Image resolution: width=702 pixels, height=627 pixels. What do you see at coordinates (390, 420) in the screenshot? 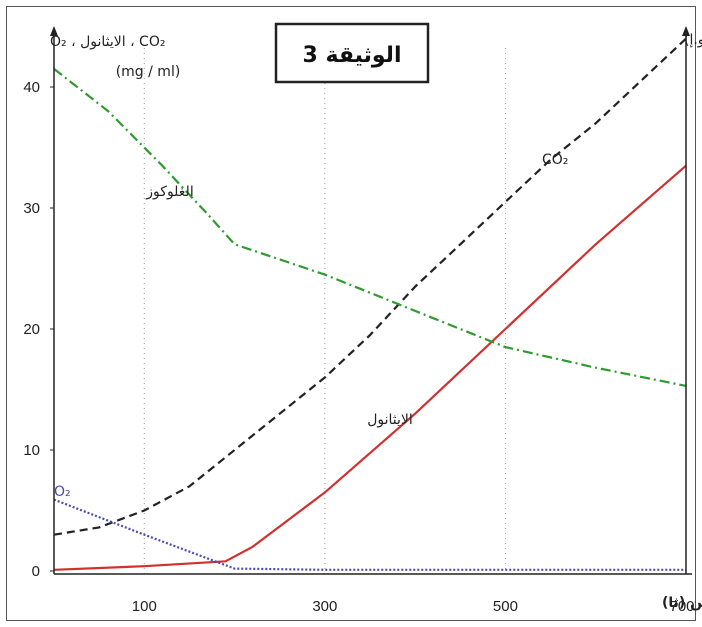
I see `series-label-ethanol: الايثانول` at bounding box center [390, 420].